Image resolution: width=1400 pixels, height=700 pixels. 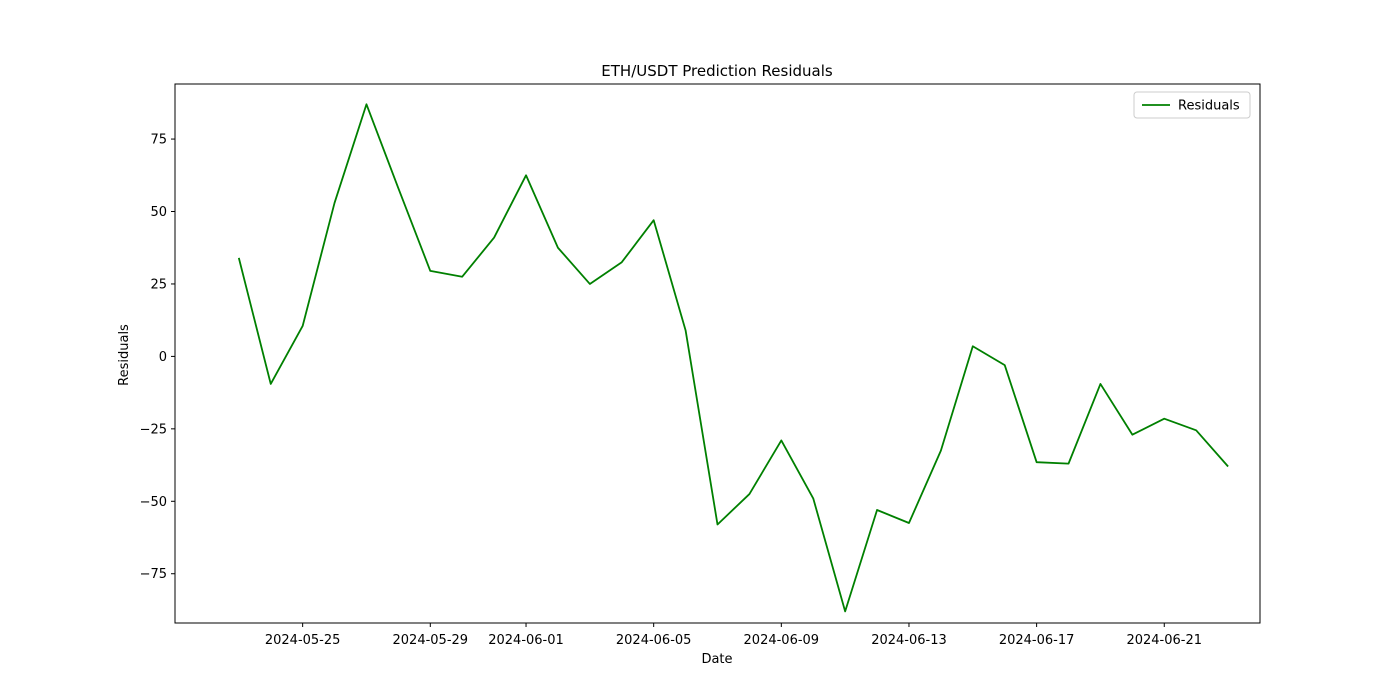 I want to click on y-tick-label: −50, so click(x=153, y=502).